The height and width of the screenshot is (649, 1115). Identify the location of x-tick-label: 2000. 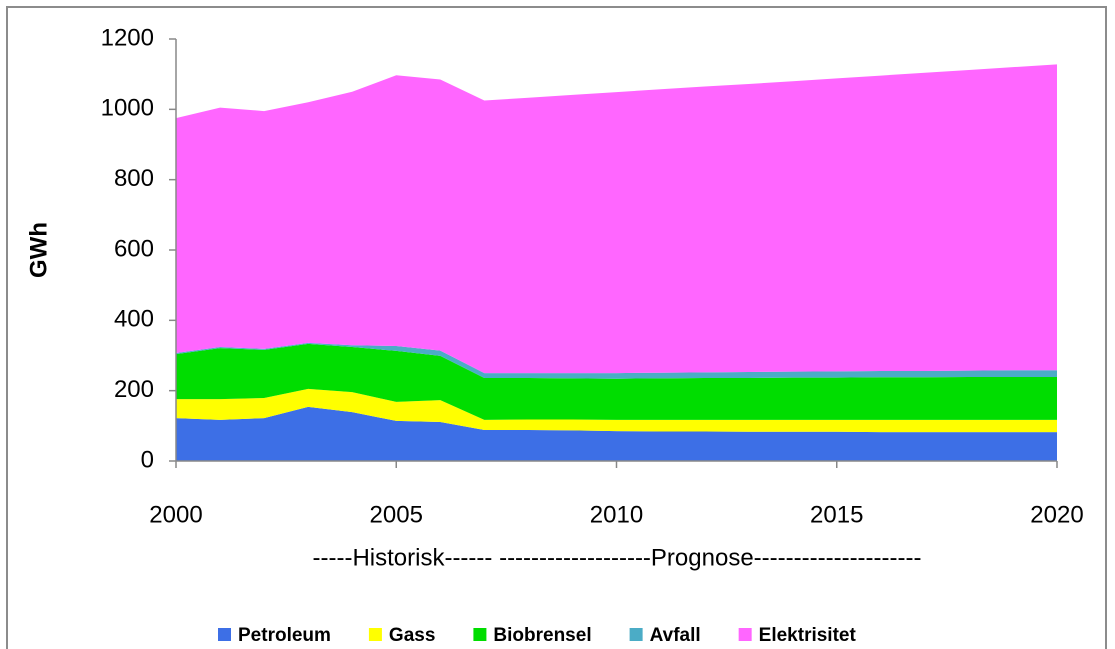
(175, 514).